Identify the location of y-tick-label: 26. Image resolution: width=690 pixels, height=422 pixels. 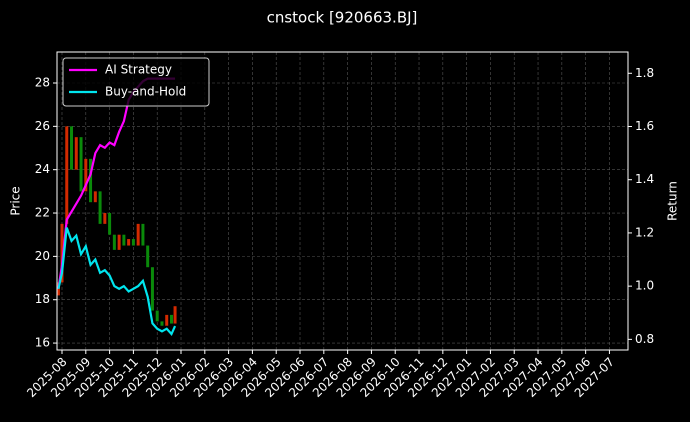
(42, 126).